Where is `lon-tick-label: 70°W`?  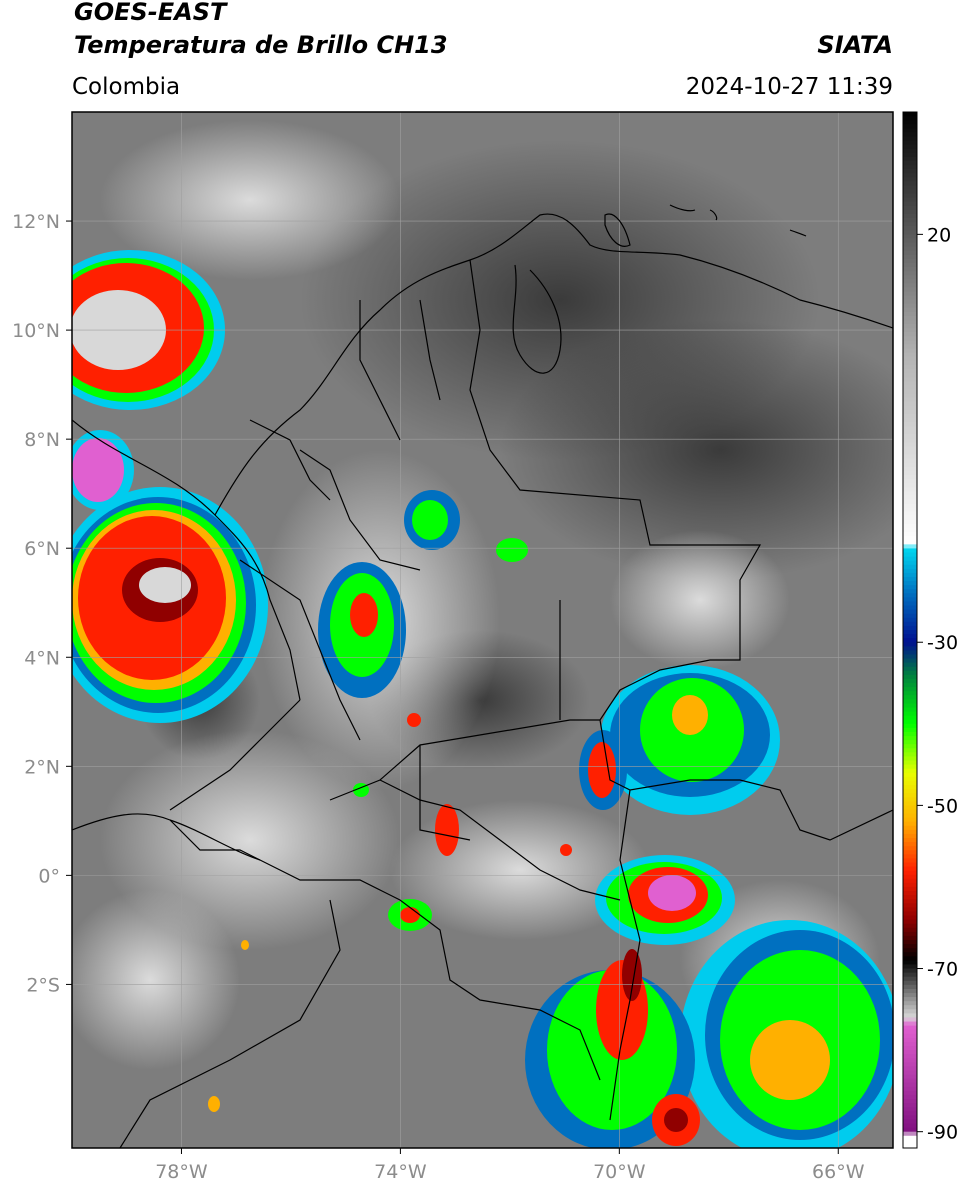
lon-tick-label: 70°W is located at coordinates (619, 1172).